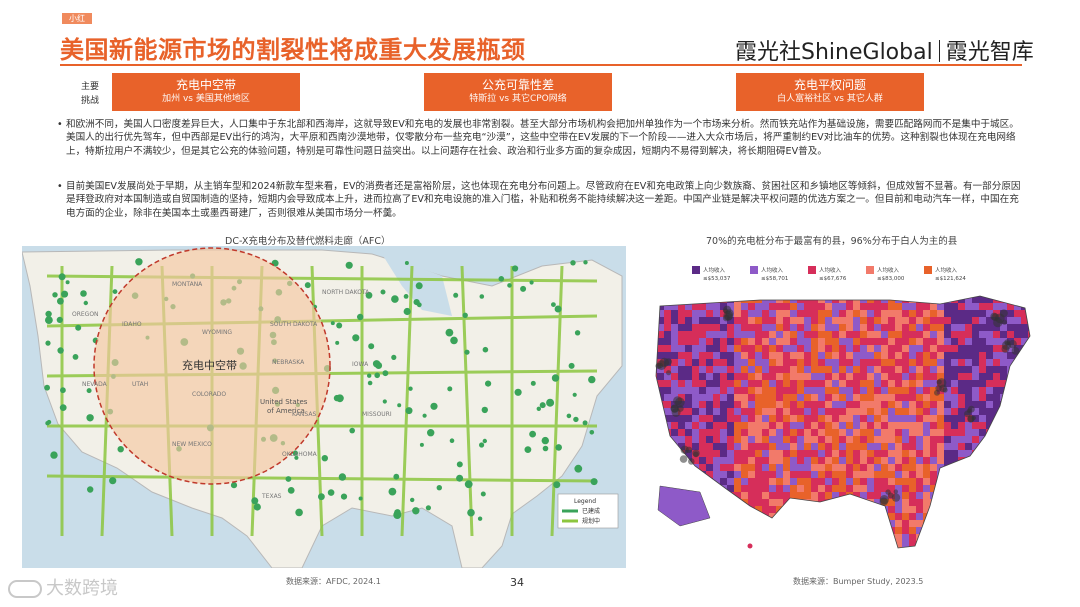 The image size is (1080, 607). Describe the element at coordinates (192, 444) in the screenshot. I see `state-label: NEW MEXICO` at that location.